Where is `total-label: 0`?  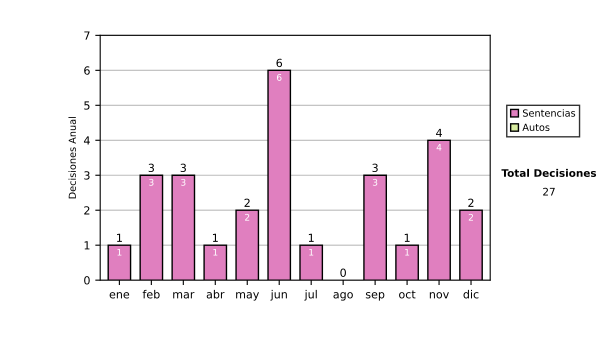
total-label: 0 is located at coordinates (343, 272).